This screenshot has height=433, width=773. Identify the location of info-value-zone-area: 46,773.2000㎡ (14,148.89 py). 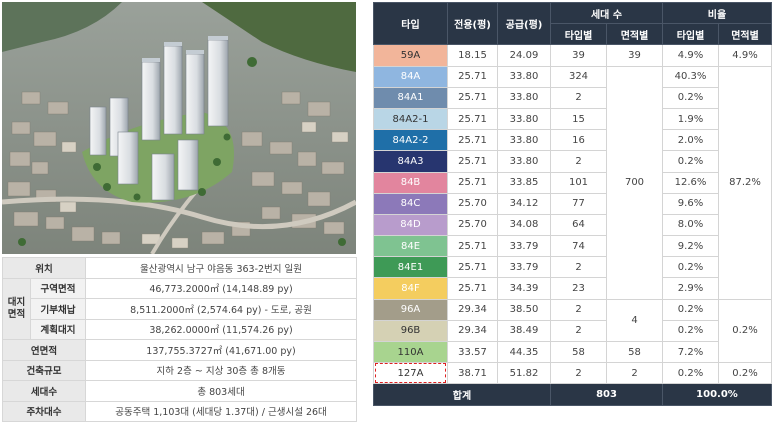
(221, 288).